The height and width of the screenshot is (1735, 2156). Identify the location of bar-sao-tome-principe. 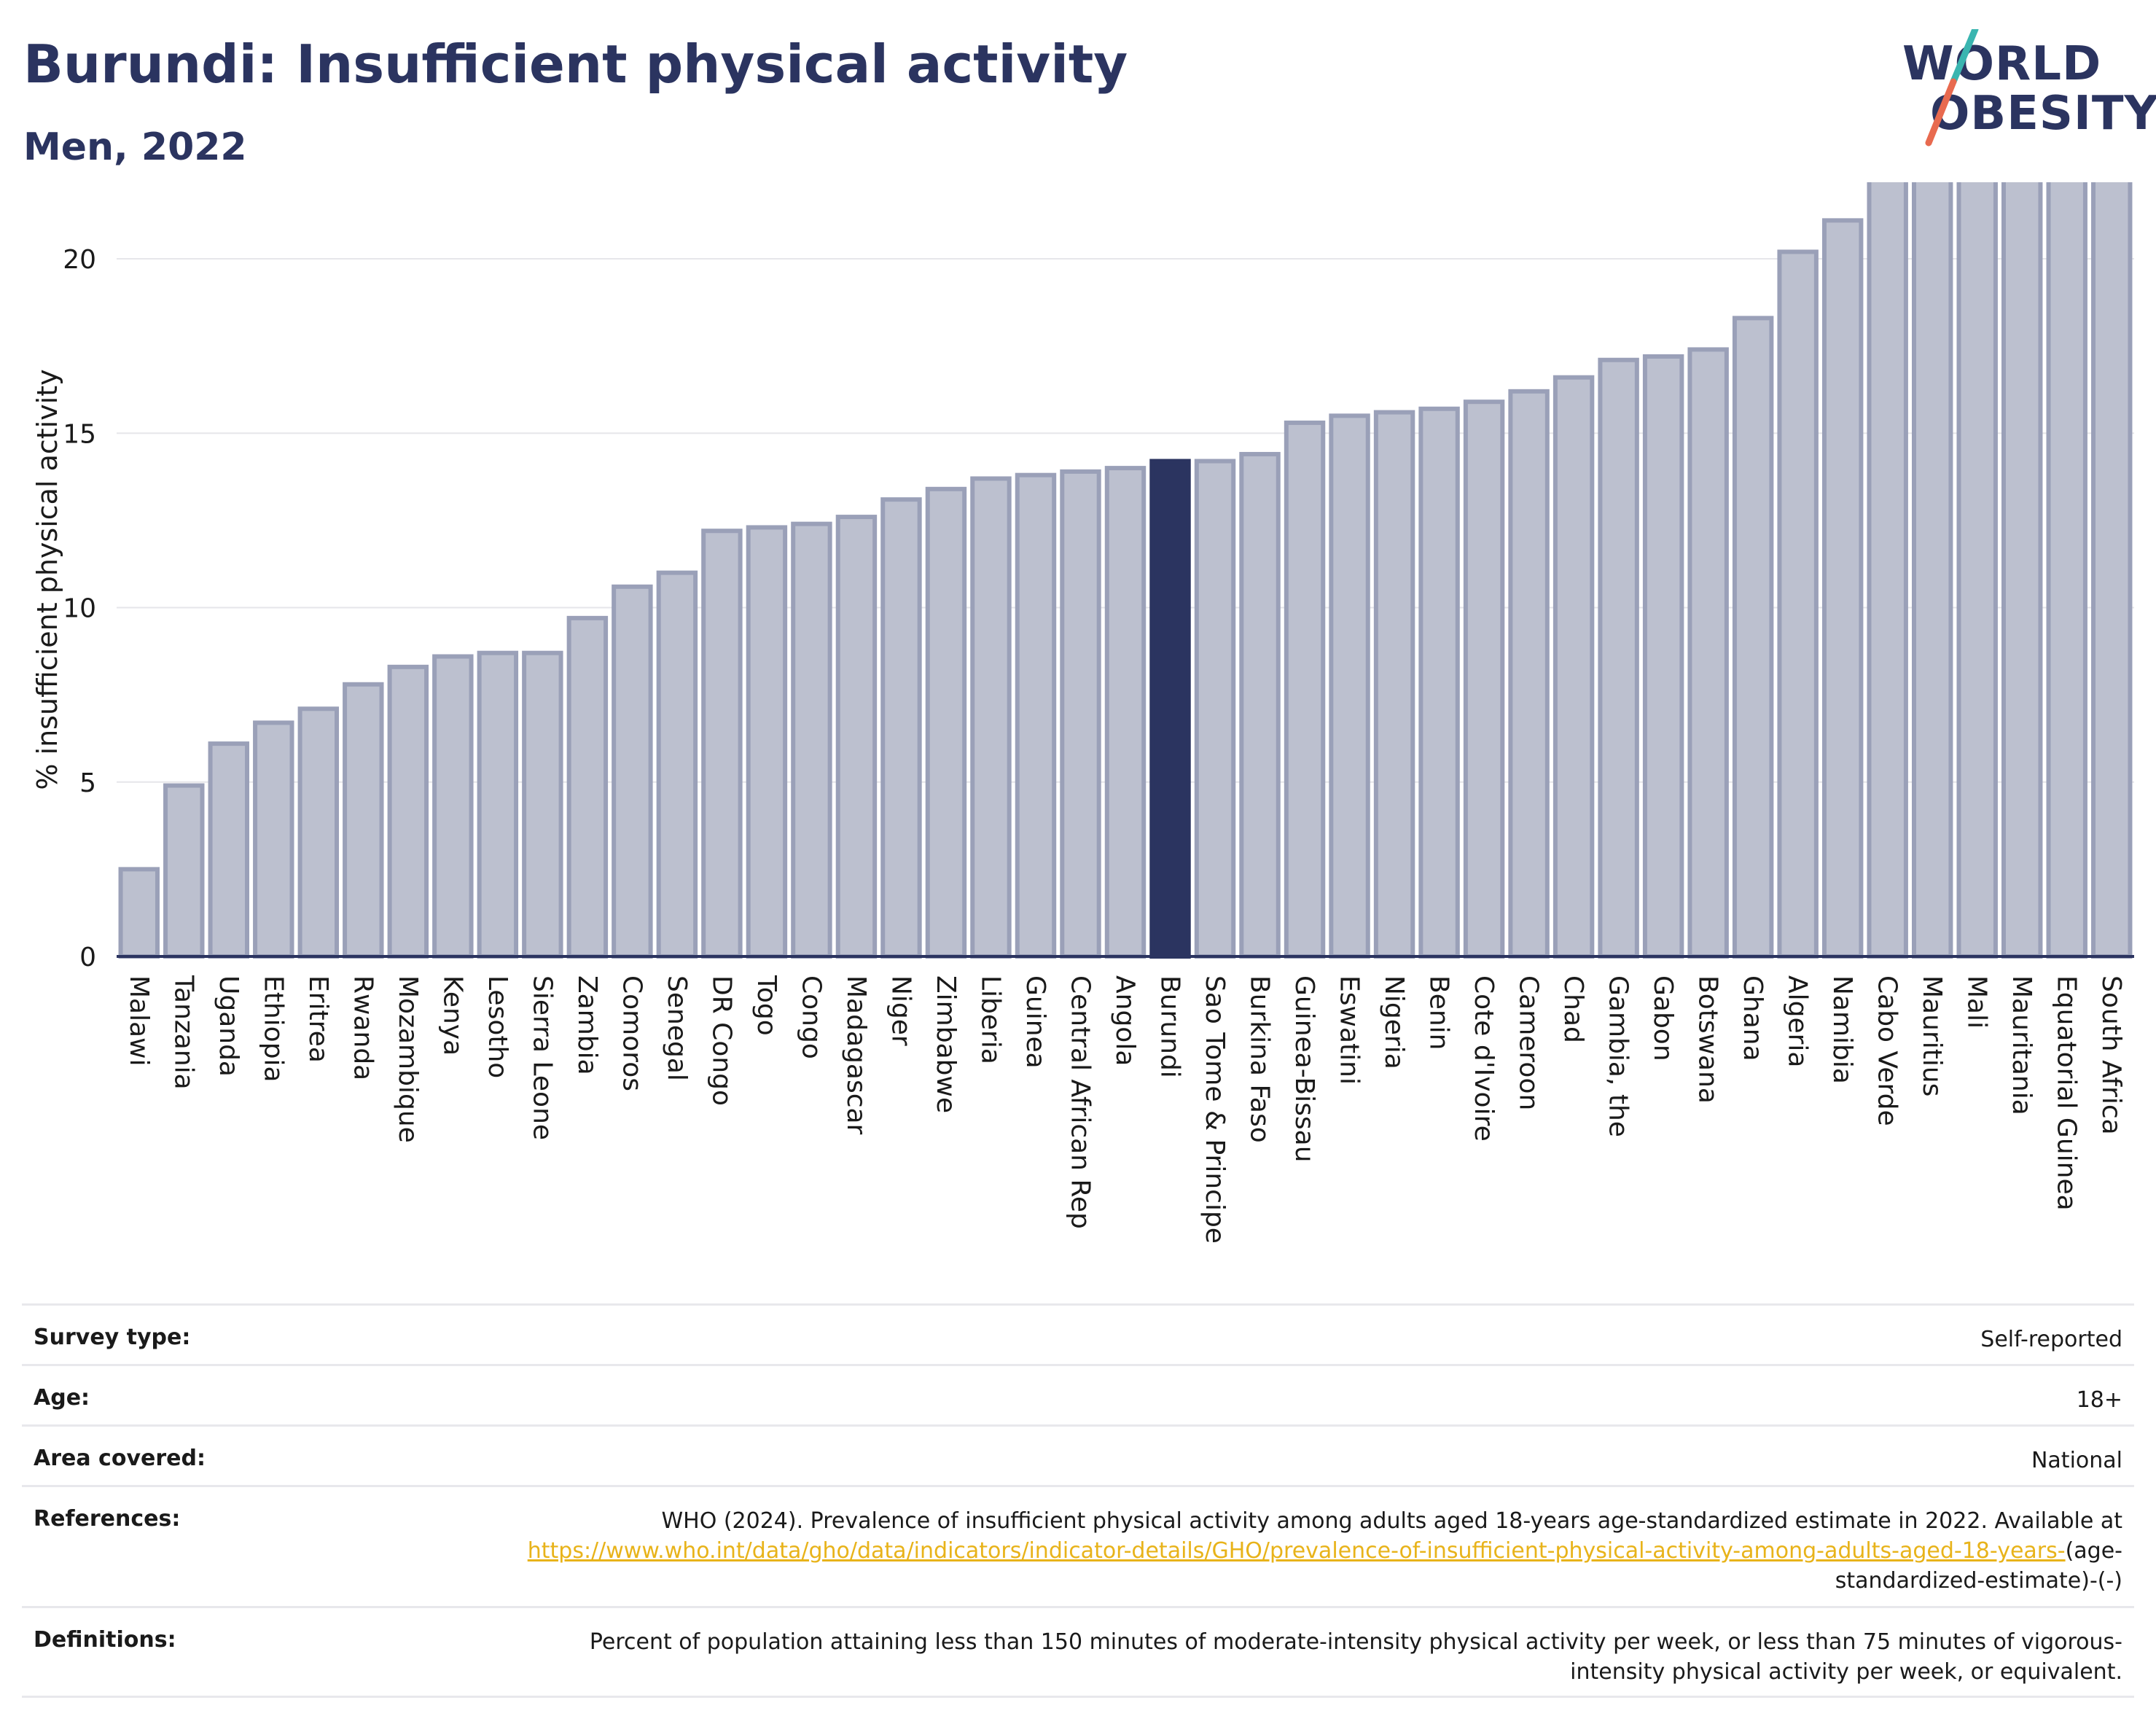
(1215, 709).